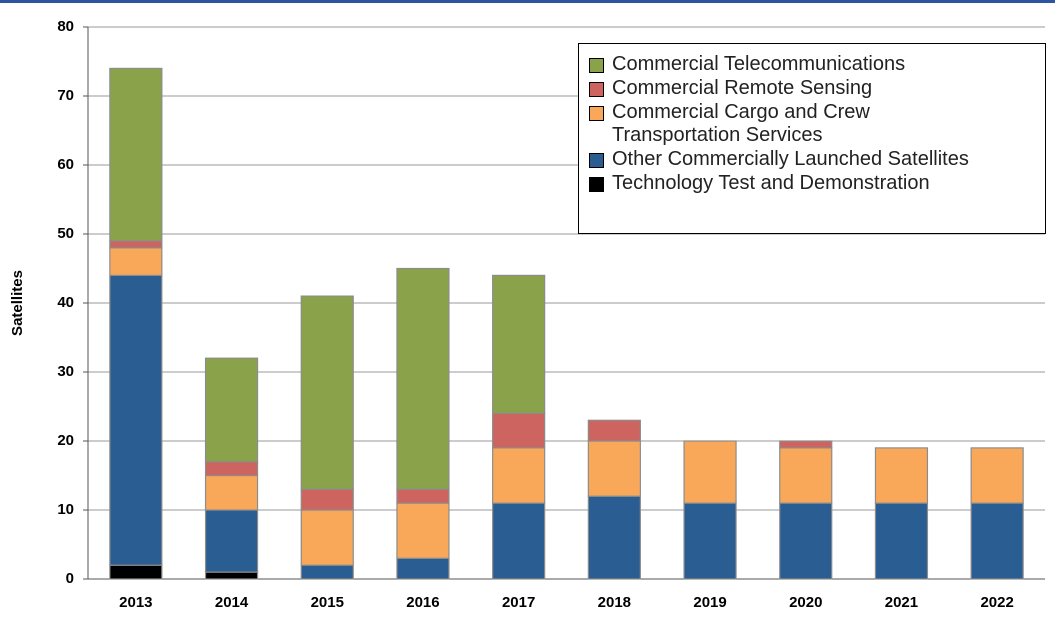 The image size is (1055, 627). Describe the element at coordinates (742, 88) in the screenshot. I see `legend-label: Commercial Remote Sensing` at that location.